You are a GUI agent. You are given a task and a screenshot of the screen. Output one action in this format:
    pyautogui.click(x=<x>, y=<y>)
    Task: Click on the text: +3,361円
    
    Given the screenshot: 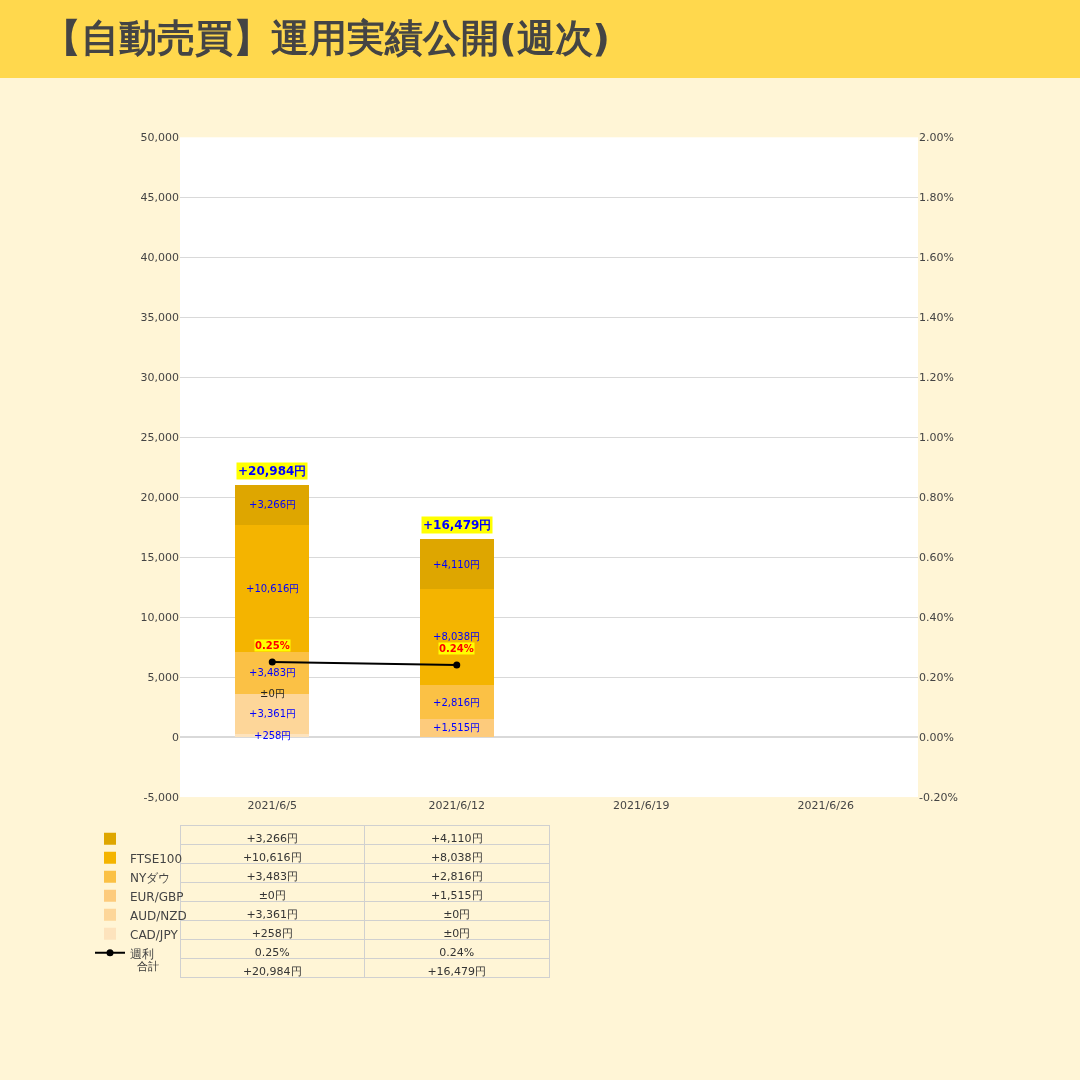 What is the action you would take?
    pyautogui.click(x=273, y=713)
    